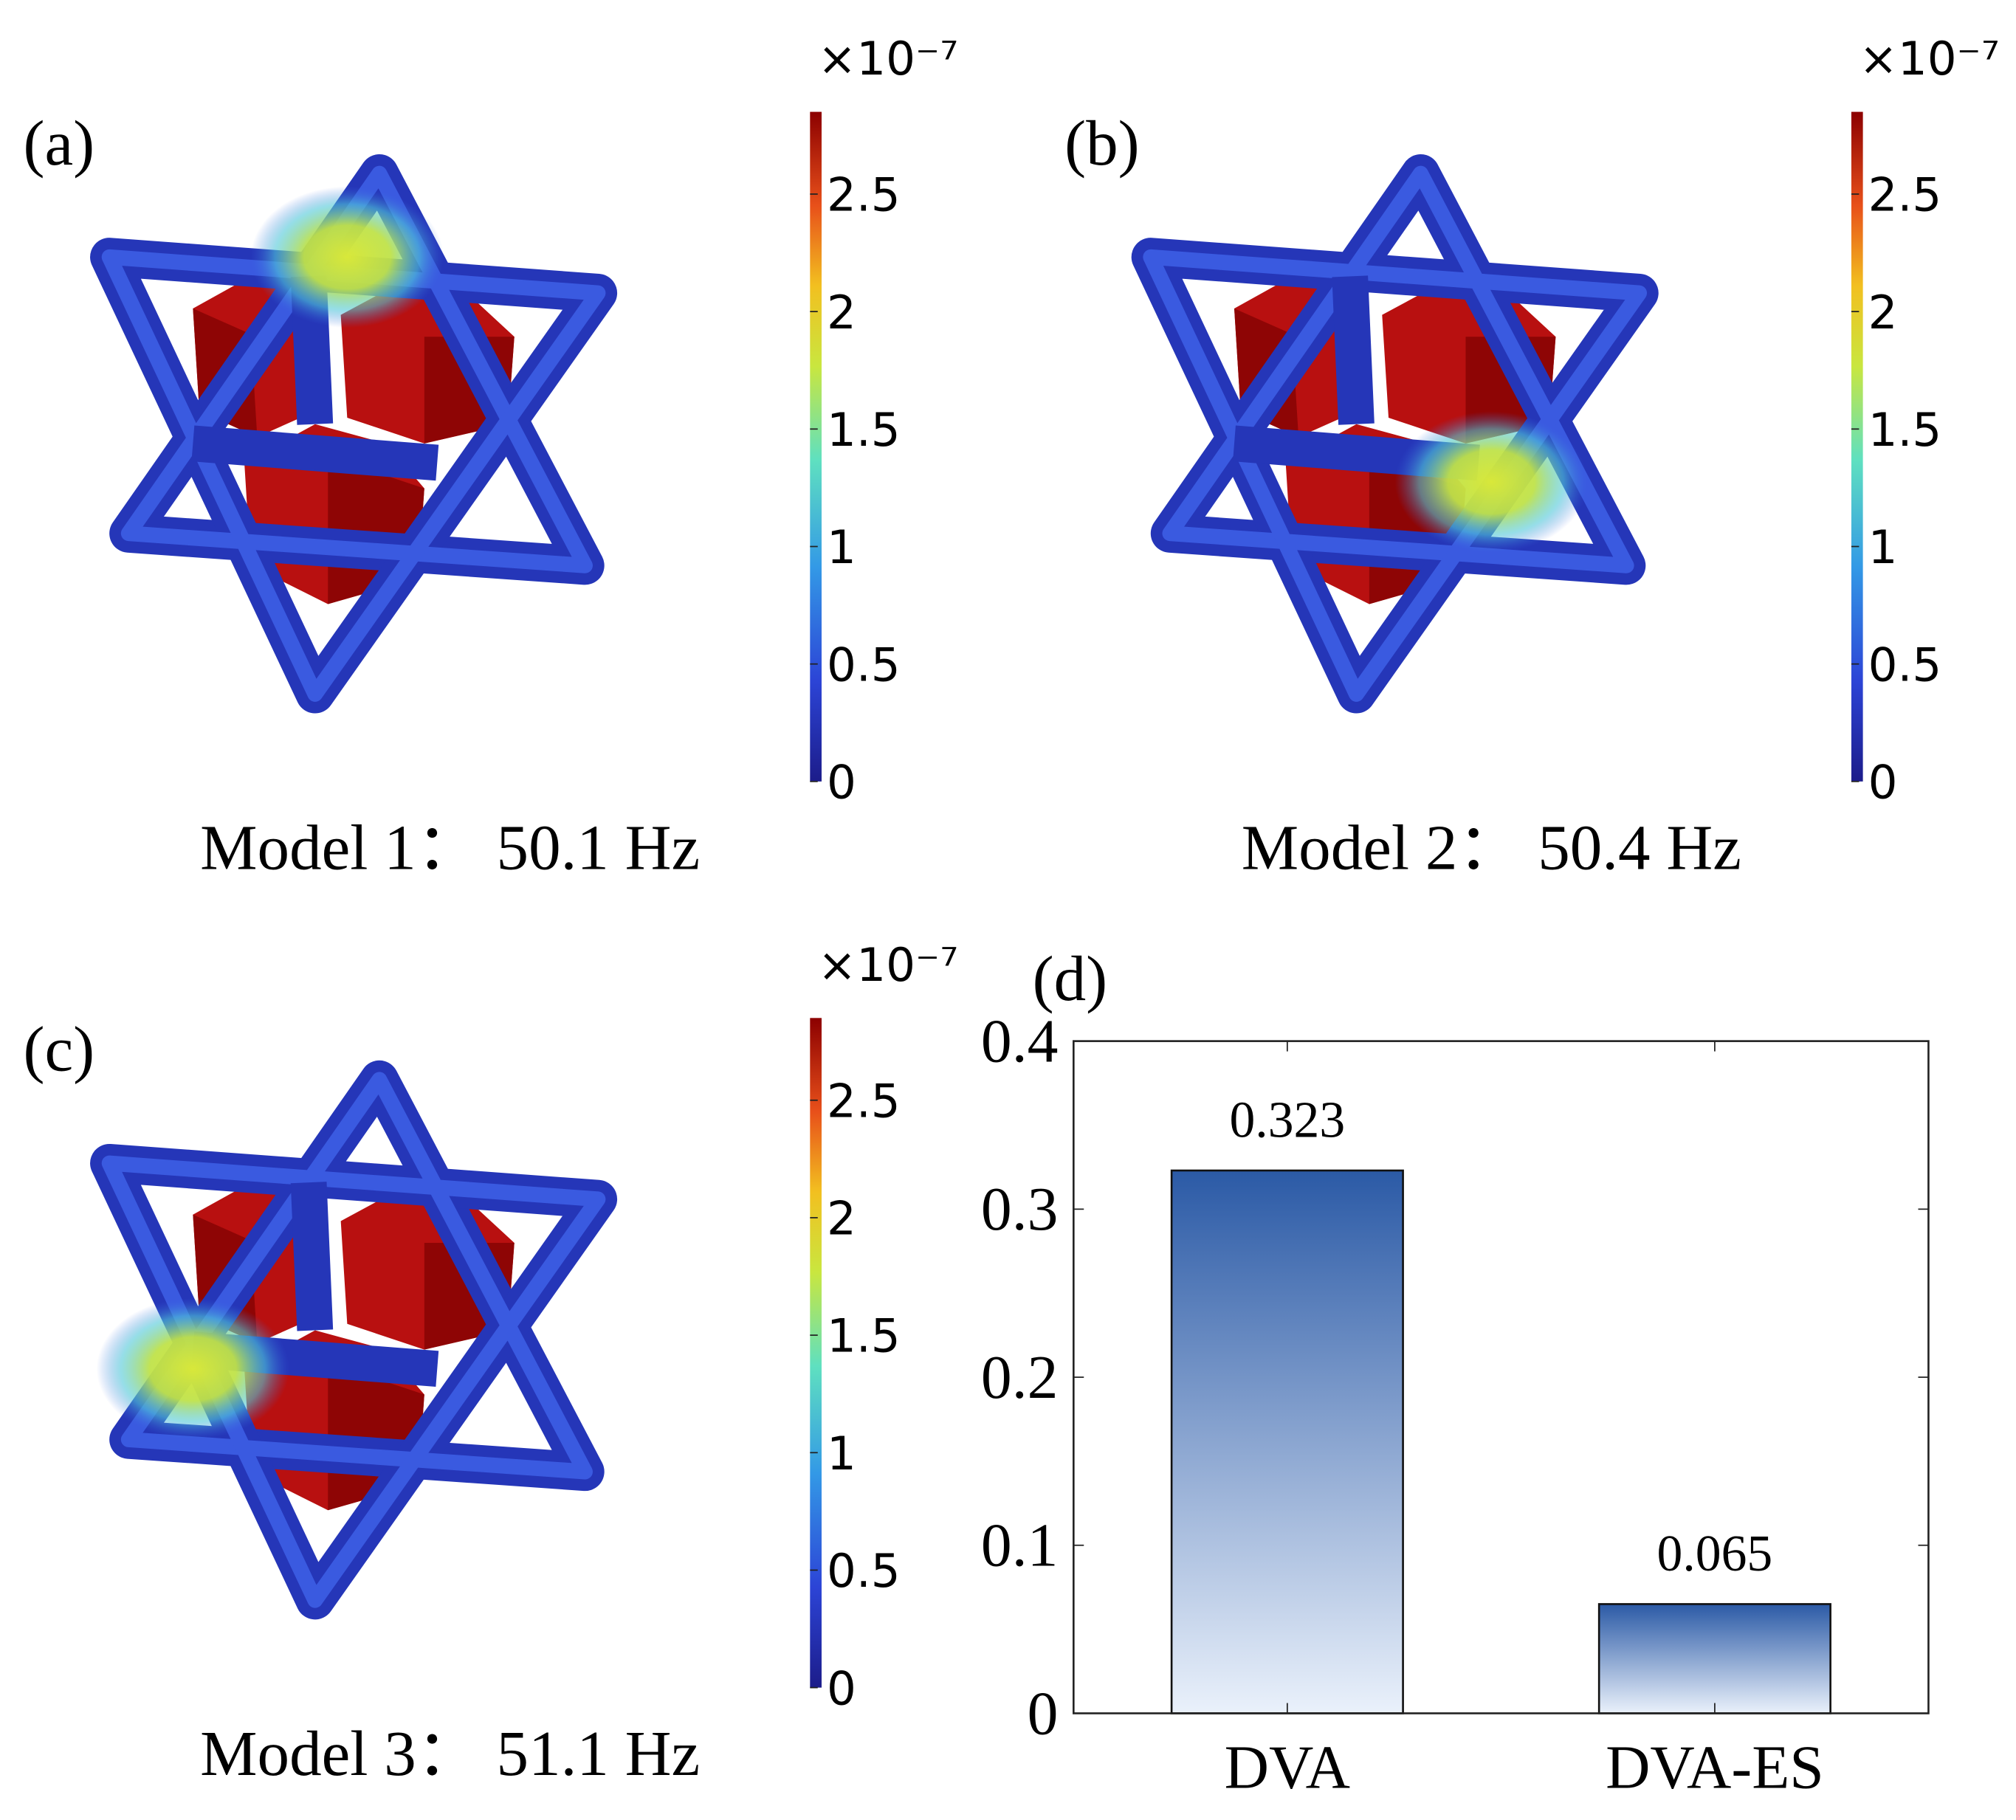 The width and height of the screenshot is (2016, 1820). I want to click on caption: Model 2： 50.4 Hz, so click(1491, 847).